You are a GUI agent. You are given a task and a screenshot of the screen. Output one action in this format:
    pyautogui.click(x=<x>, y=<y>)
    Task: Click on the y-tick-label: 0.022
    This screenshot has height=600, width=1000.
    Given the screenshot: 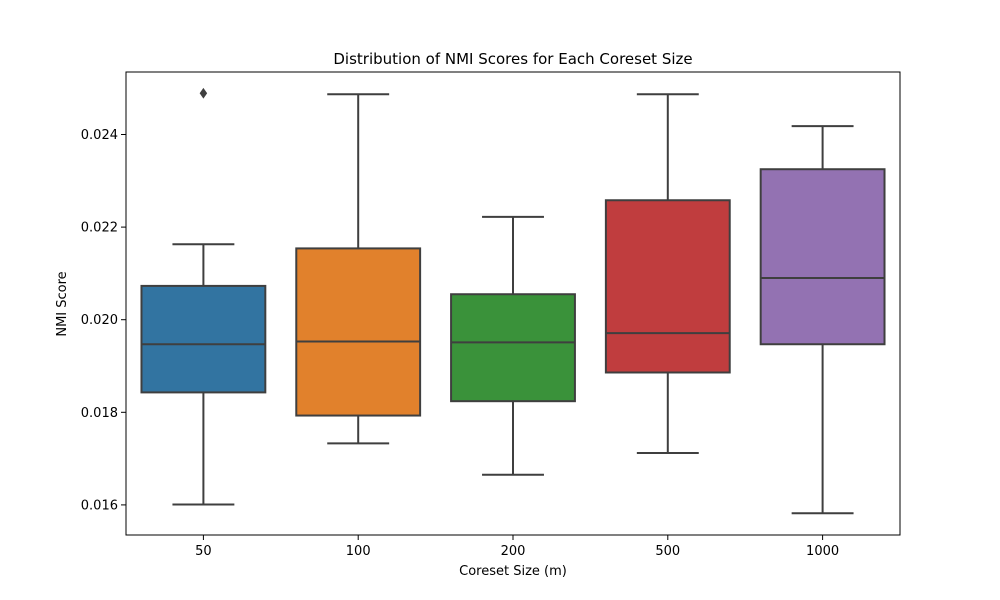 What is the action you would take?
    pyautogui.click(x=99, y=228)
    